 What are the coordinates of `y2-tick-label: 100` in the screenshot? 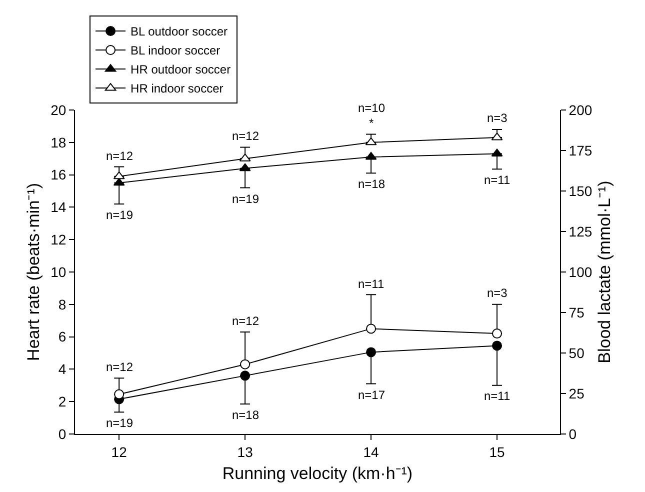 It's located at (580, 272).